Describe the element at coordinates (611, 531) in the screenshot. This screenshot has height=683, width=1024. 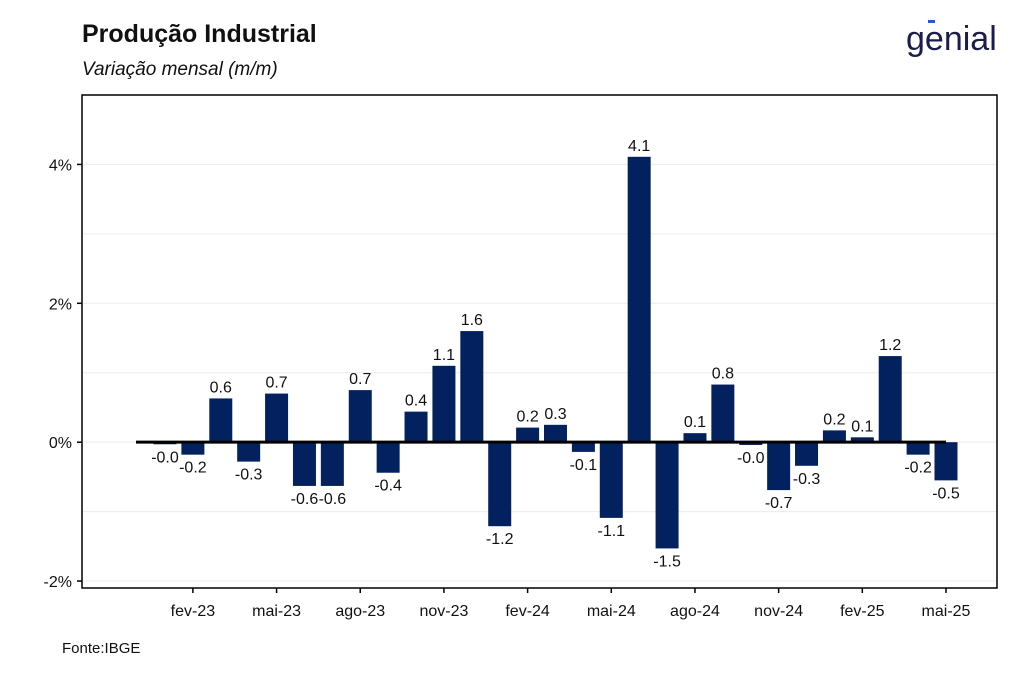
I see `data-label: -1.1` at that location.